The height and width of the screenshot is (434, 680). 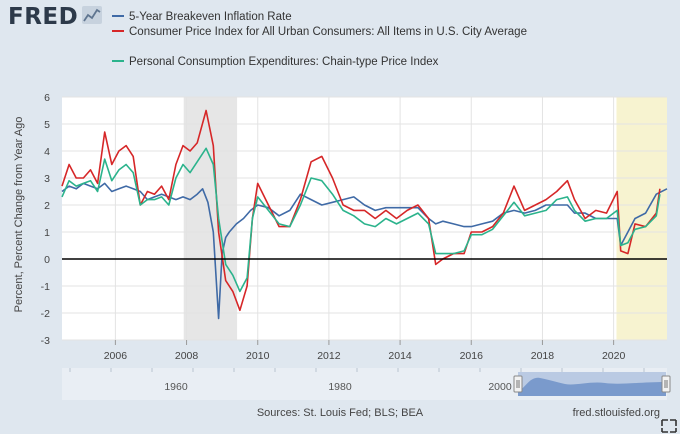 I want to click on navigator-selection, so click(x=592, y=384).